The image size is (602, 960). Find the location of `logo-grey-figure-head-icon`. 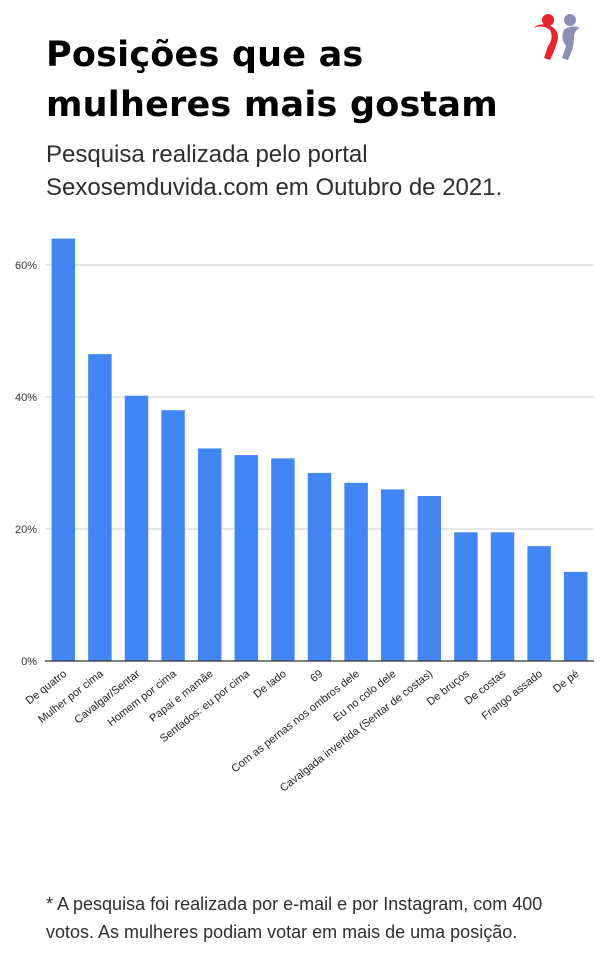

logo-grey-figure-head-icon is located at coordinates (570, 20).